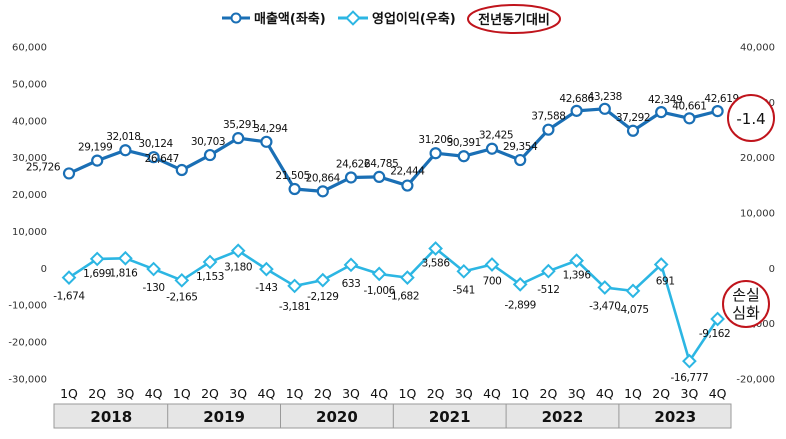 The width and height of the screenshot is (786, 439). Describe the element at coordinates (675, 417) in the screenshot. I see `year-label: 2023` at that location.